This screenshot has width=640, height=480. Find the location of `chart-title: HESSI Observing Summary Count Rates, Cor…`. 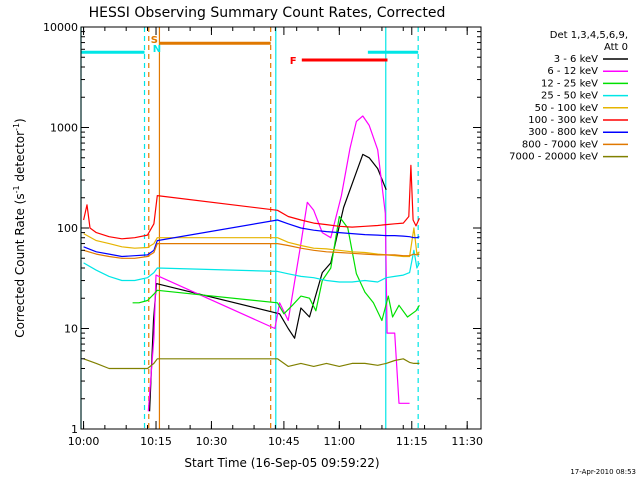

chart-title: HESSI Observing Summary Count Rates, Cor… is located at coordinates (267, 13).